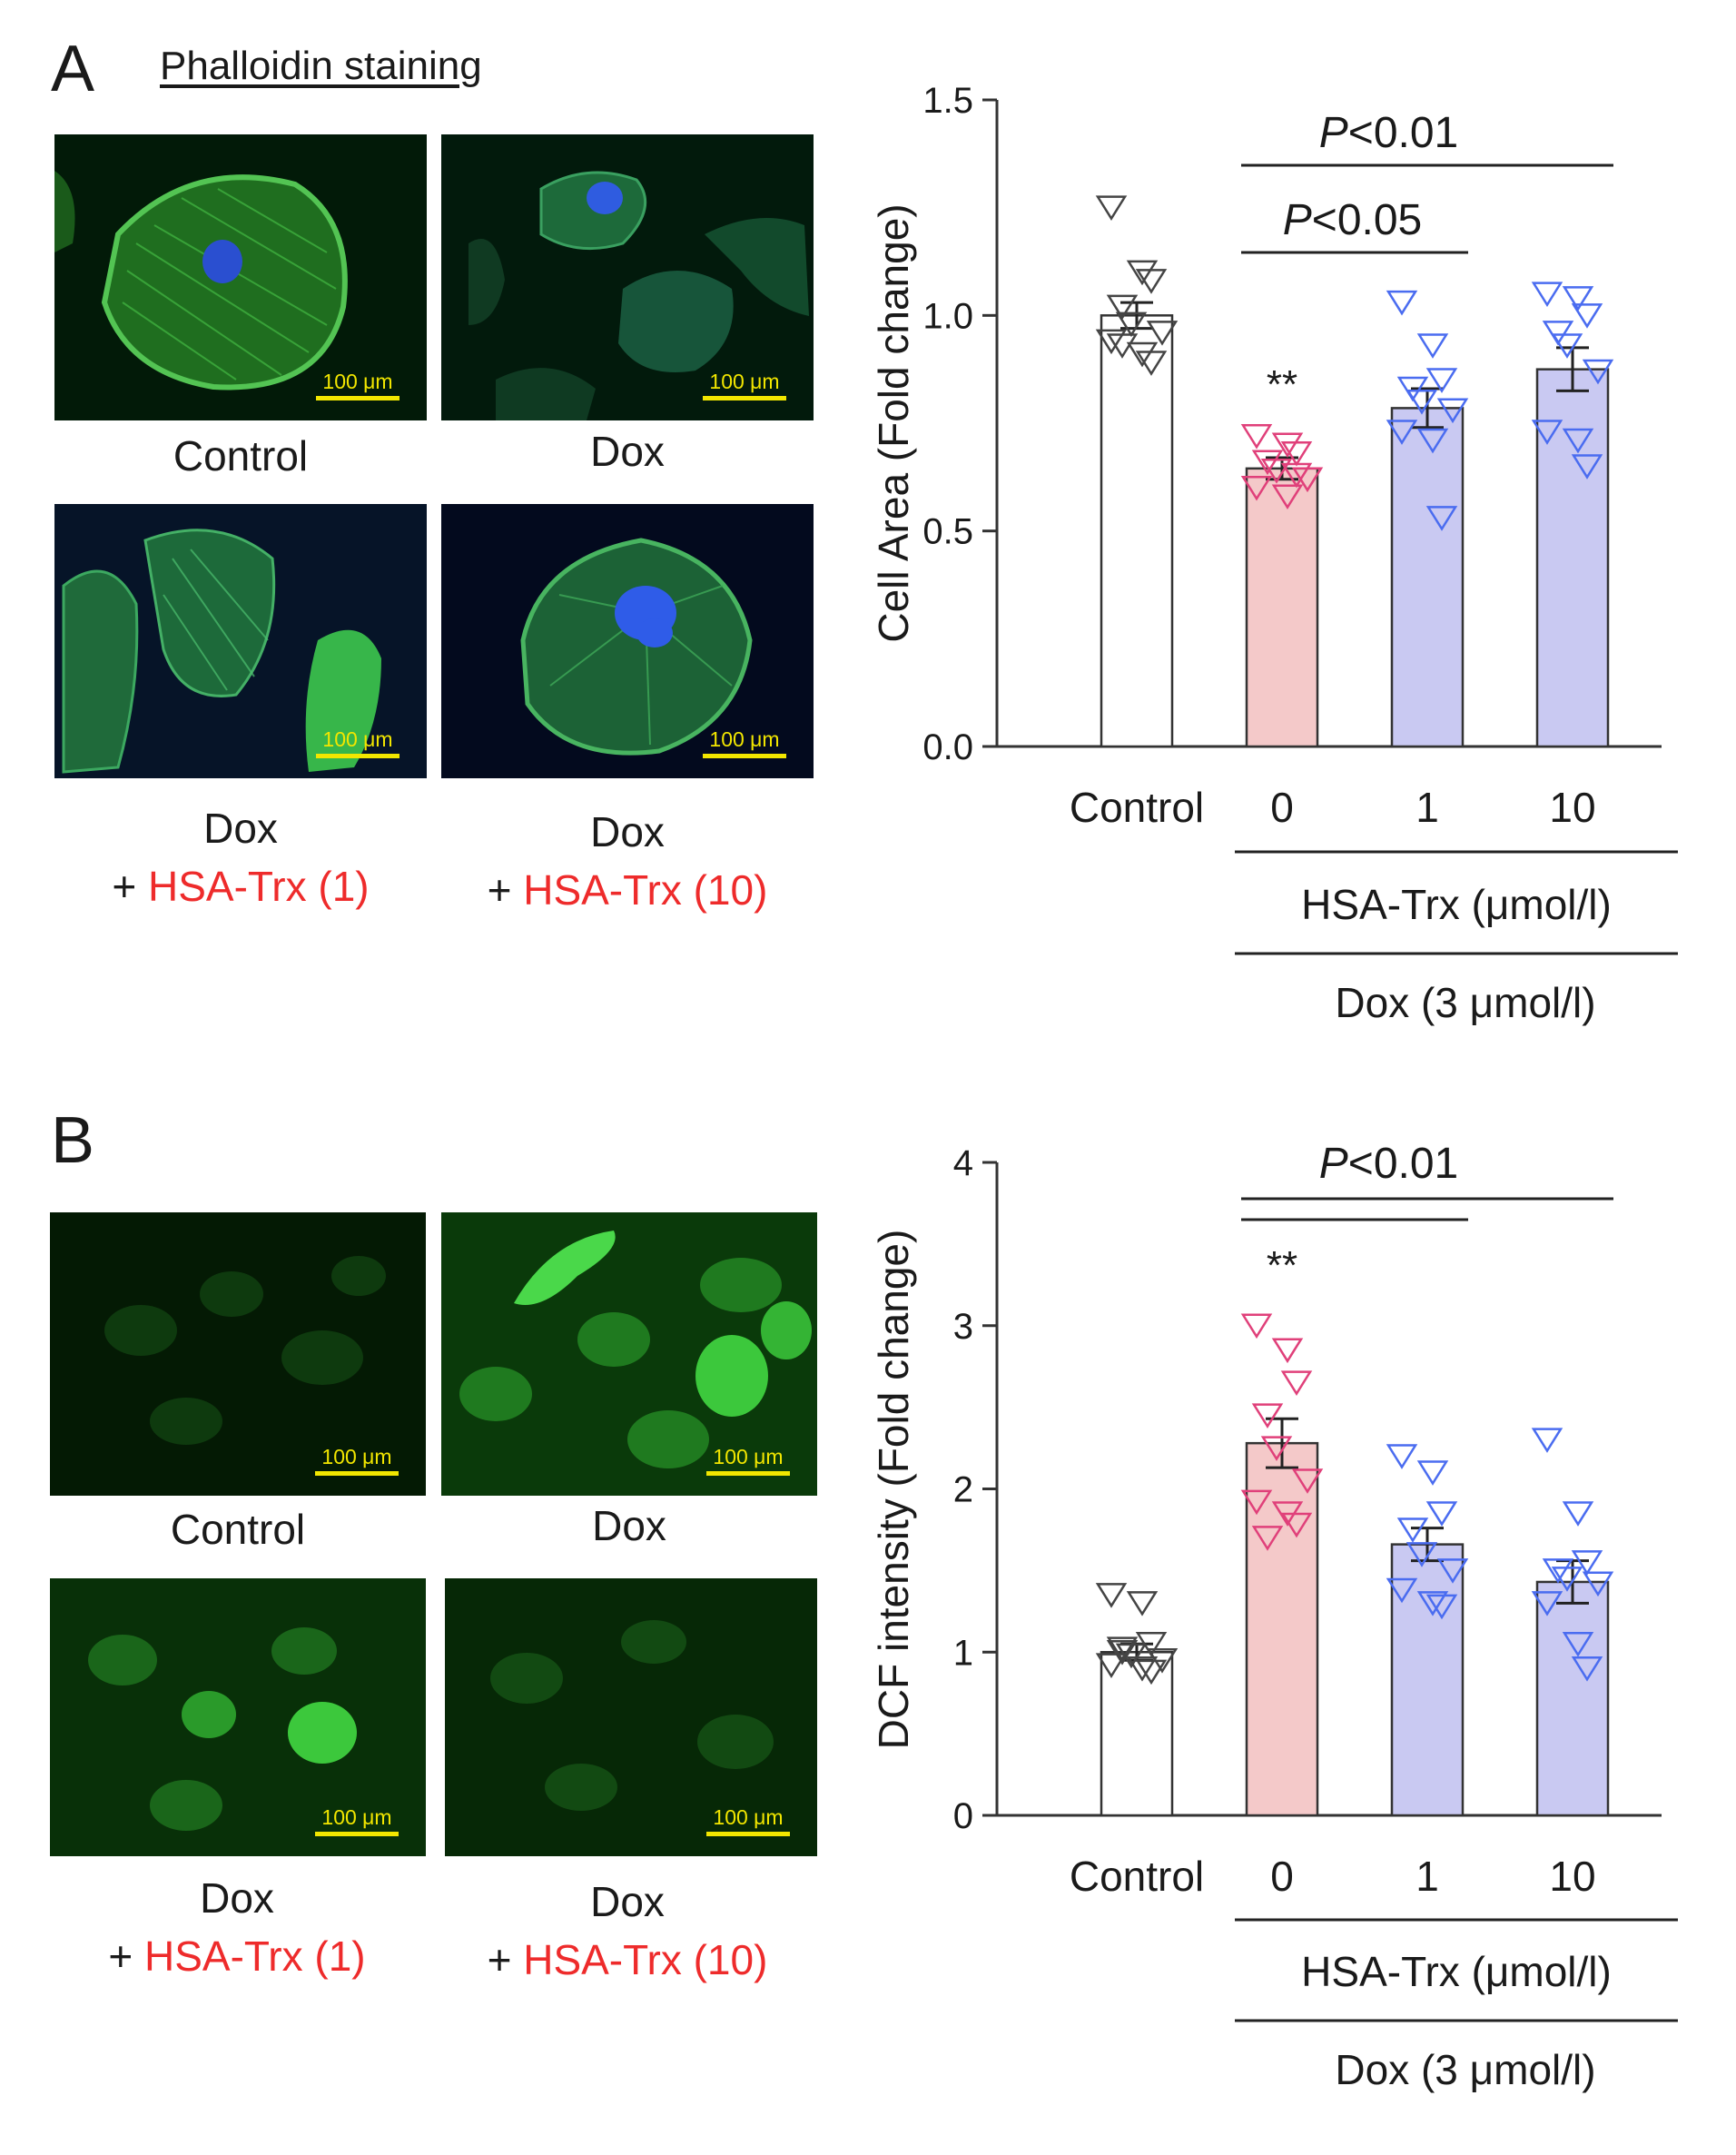  I want to click on micrograph-dox-hsa-trx-10-phalloidin: 100 μm, so click(627, 641).